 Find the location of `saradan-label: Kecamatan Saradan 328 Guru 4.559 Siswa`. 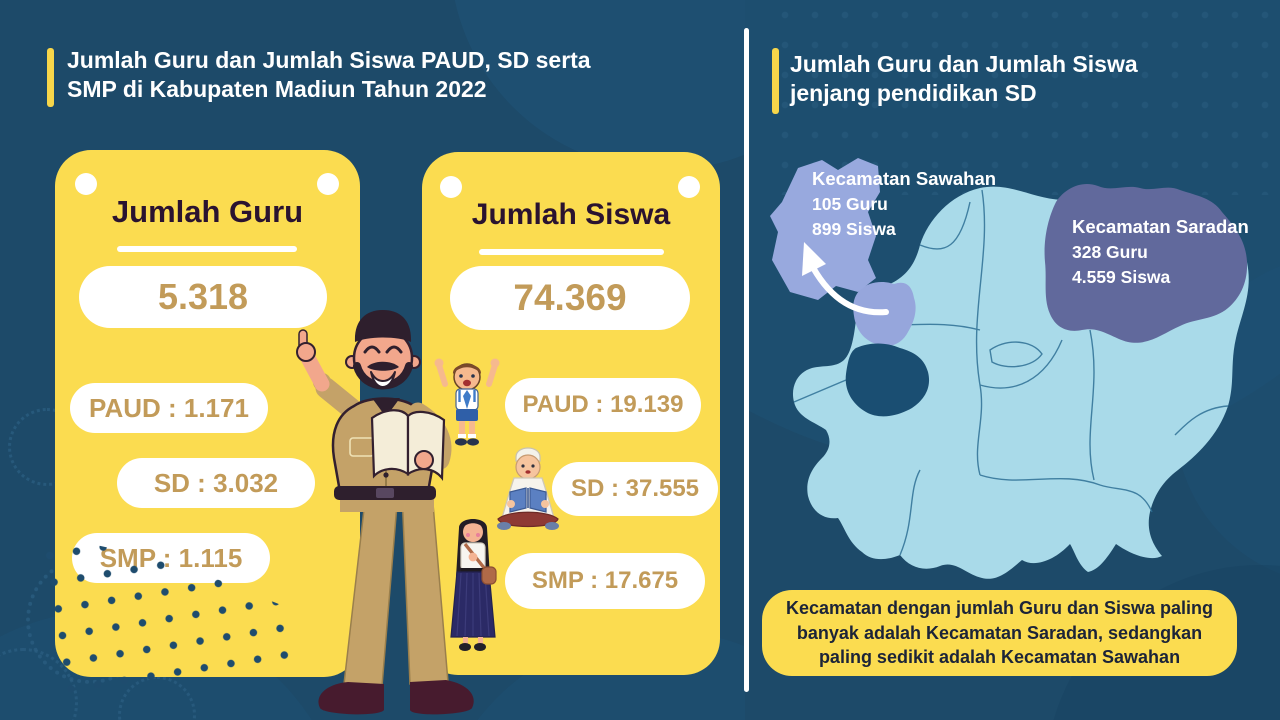

saradan-label: Kecamatan Saradan 328 Guru 4.559 Siswa is located at coordinates (1160, 252).